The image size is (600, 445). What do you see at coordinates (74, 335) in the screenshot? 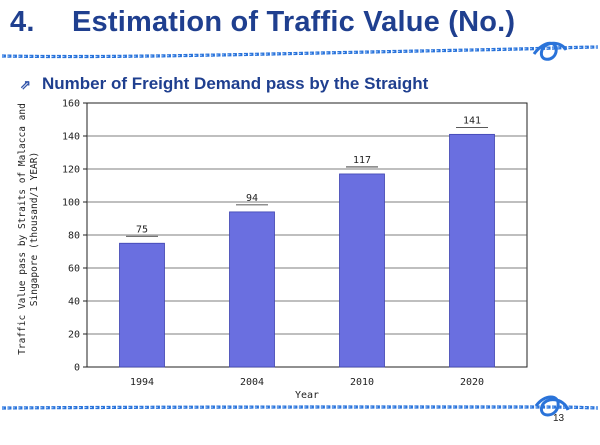
I see `y-tick-label: 20` at bounding box center [74, 335].